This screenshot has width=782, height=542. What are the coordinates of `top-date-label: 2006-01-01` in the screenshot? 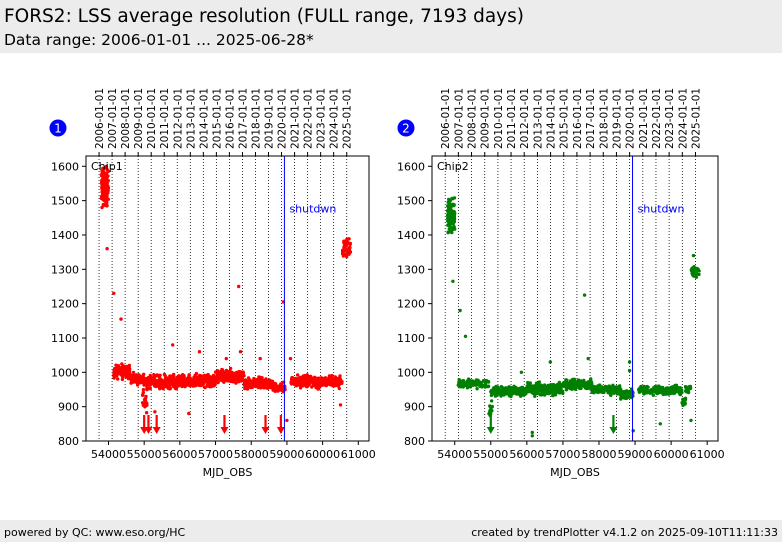 It's located at (100, 118).